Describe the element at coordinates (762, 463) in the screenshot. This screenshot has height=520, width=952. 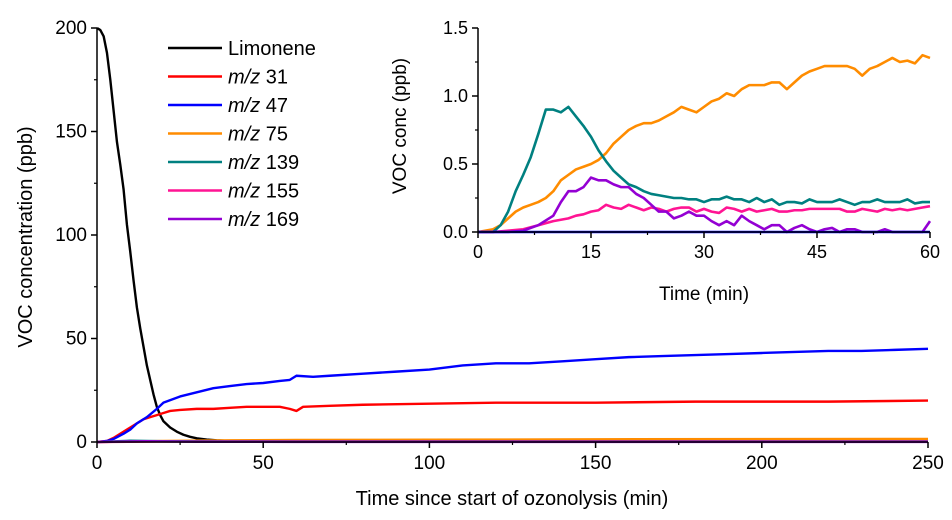
I see `main-x-tick-label-4: 200` at that location.